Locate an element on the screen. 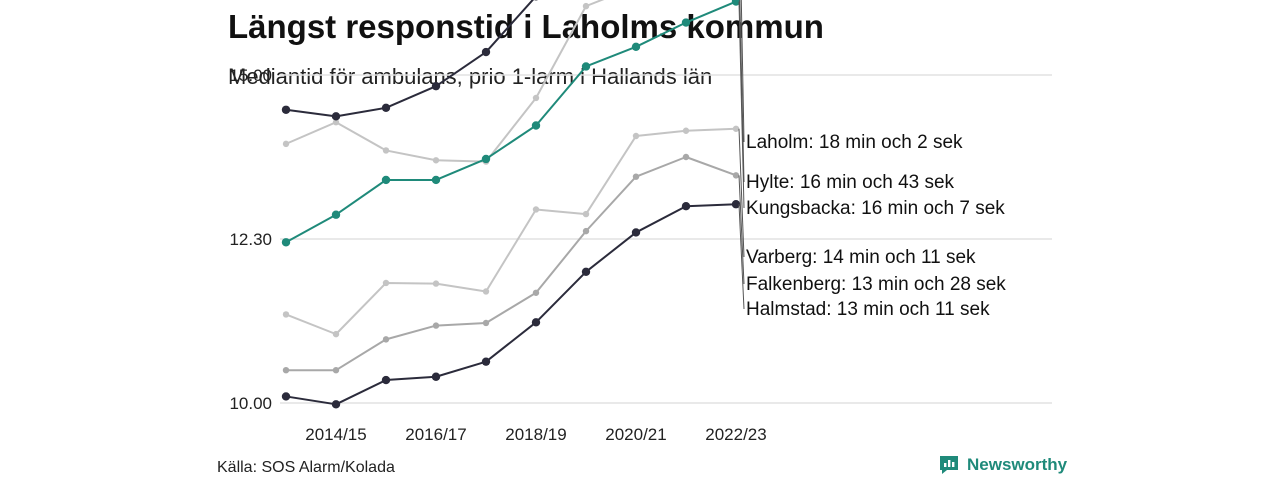 The width and height of the screenshot is (1280, 480). source-note: Källa: SOS Alarm/Kolada is located at coordinates (306, 467).